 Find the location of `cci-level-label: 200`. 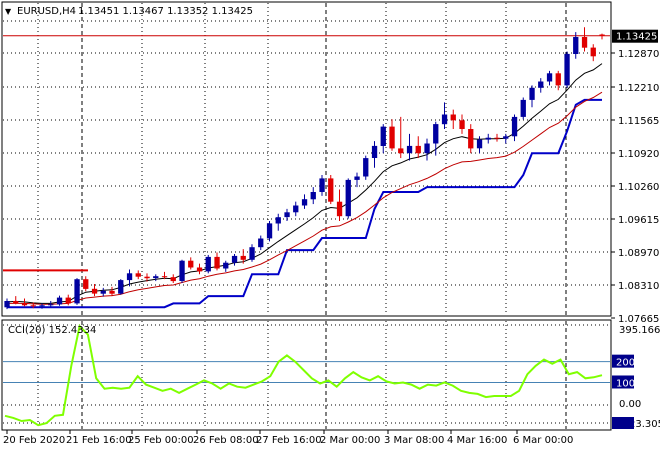

cci-level-label: 200 is located at coordinates (625, 363).